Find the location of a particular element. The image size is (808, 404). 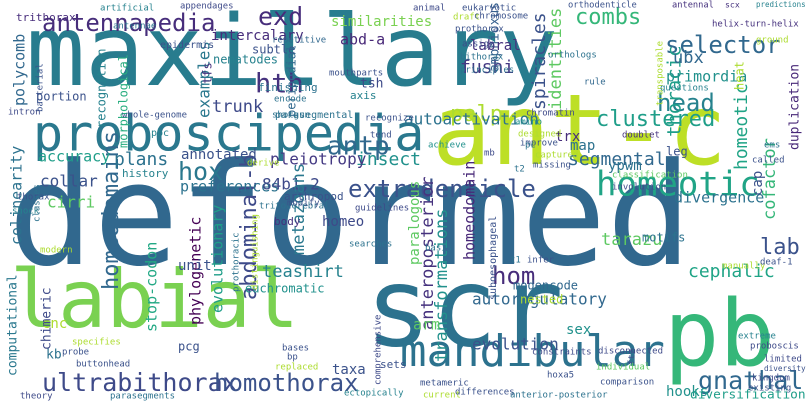

word-kb-78: kb is located at coordinates (54, 355).